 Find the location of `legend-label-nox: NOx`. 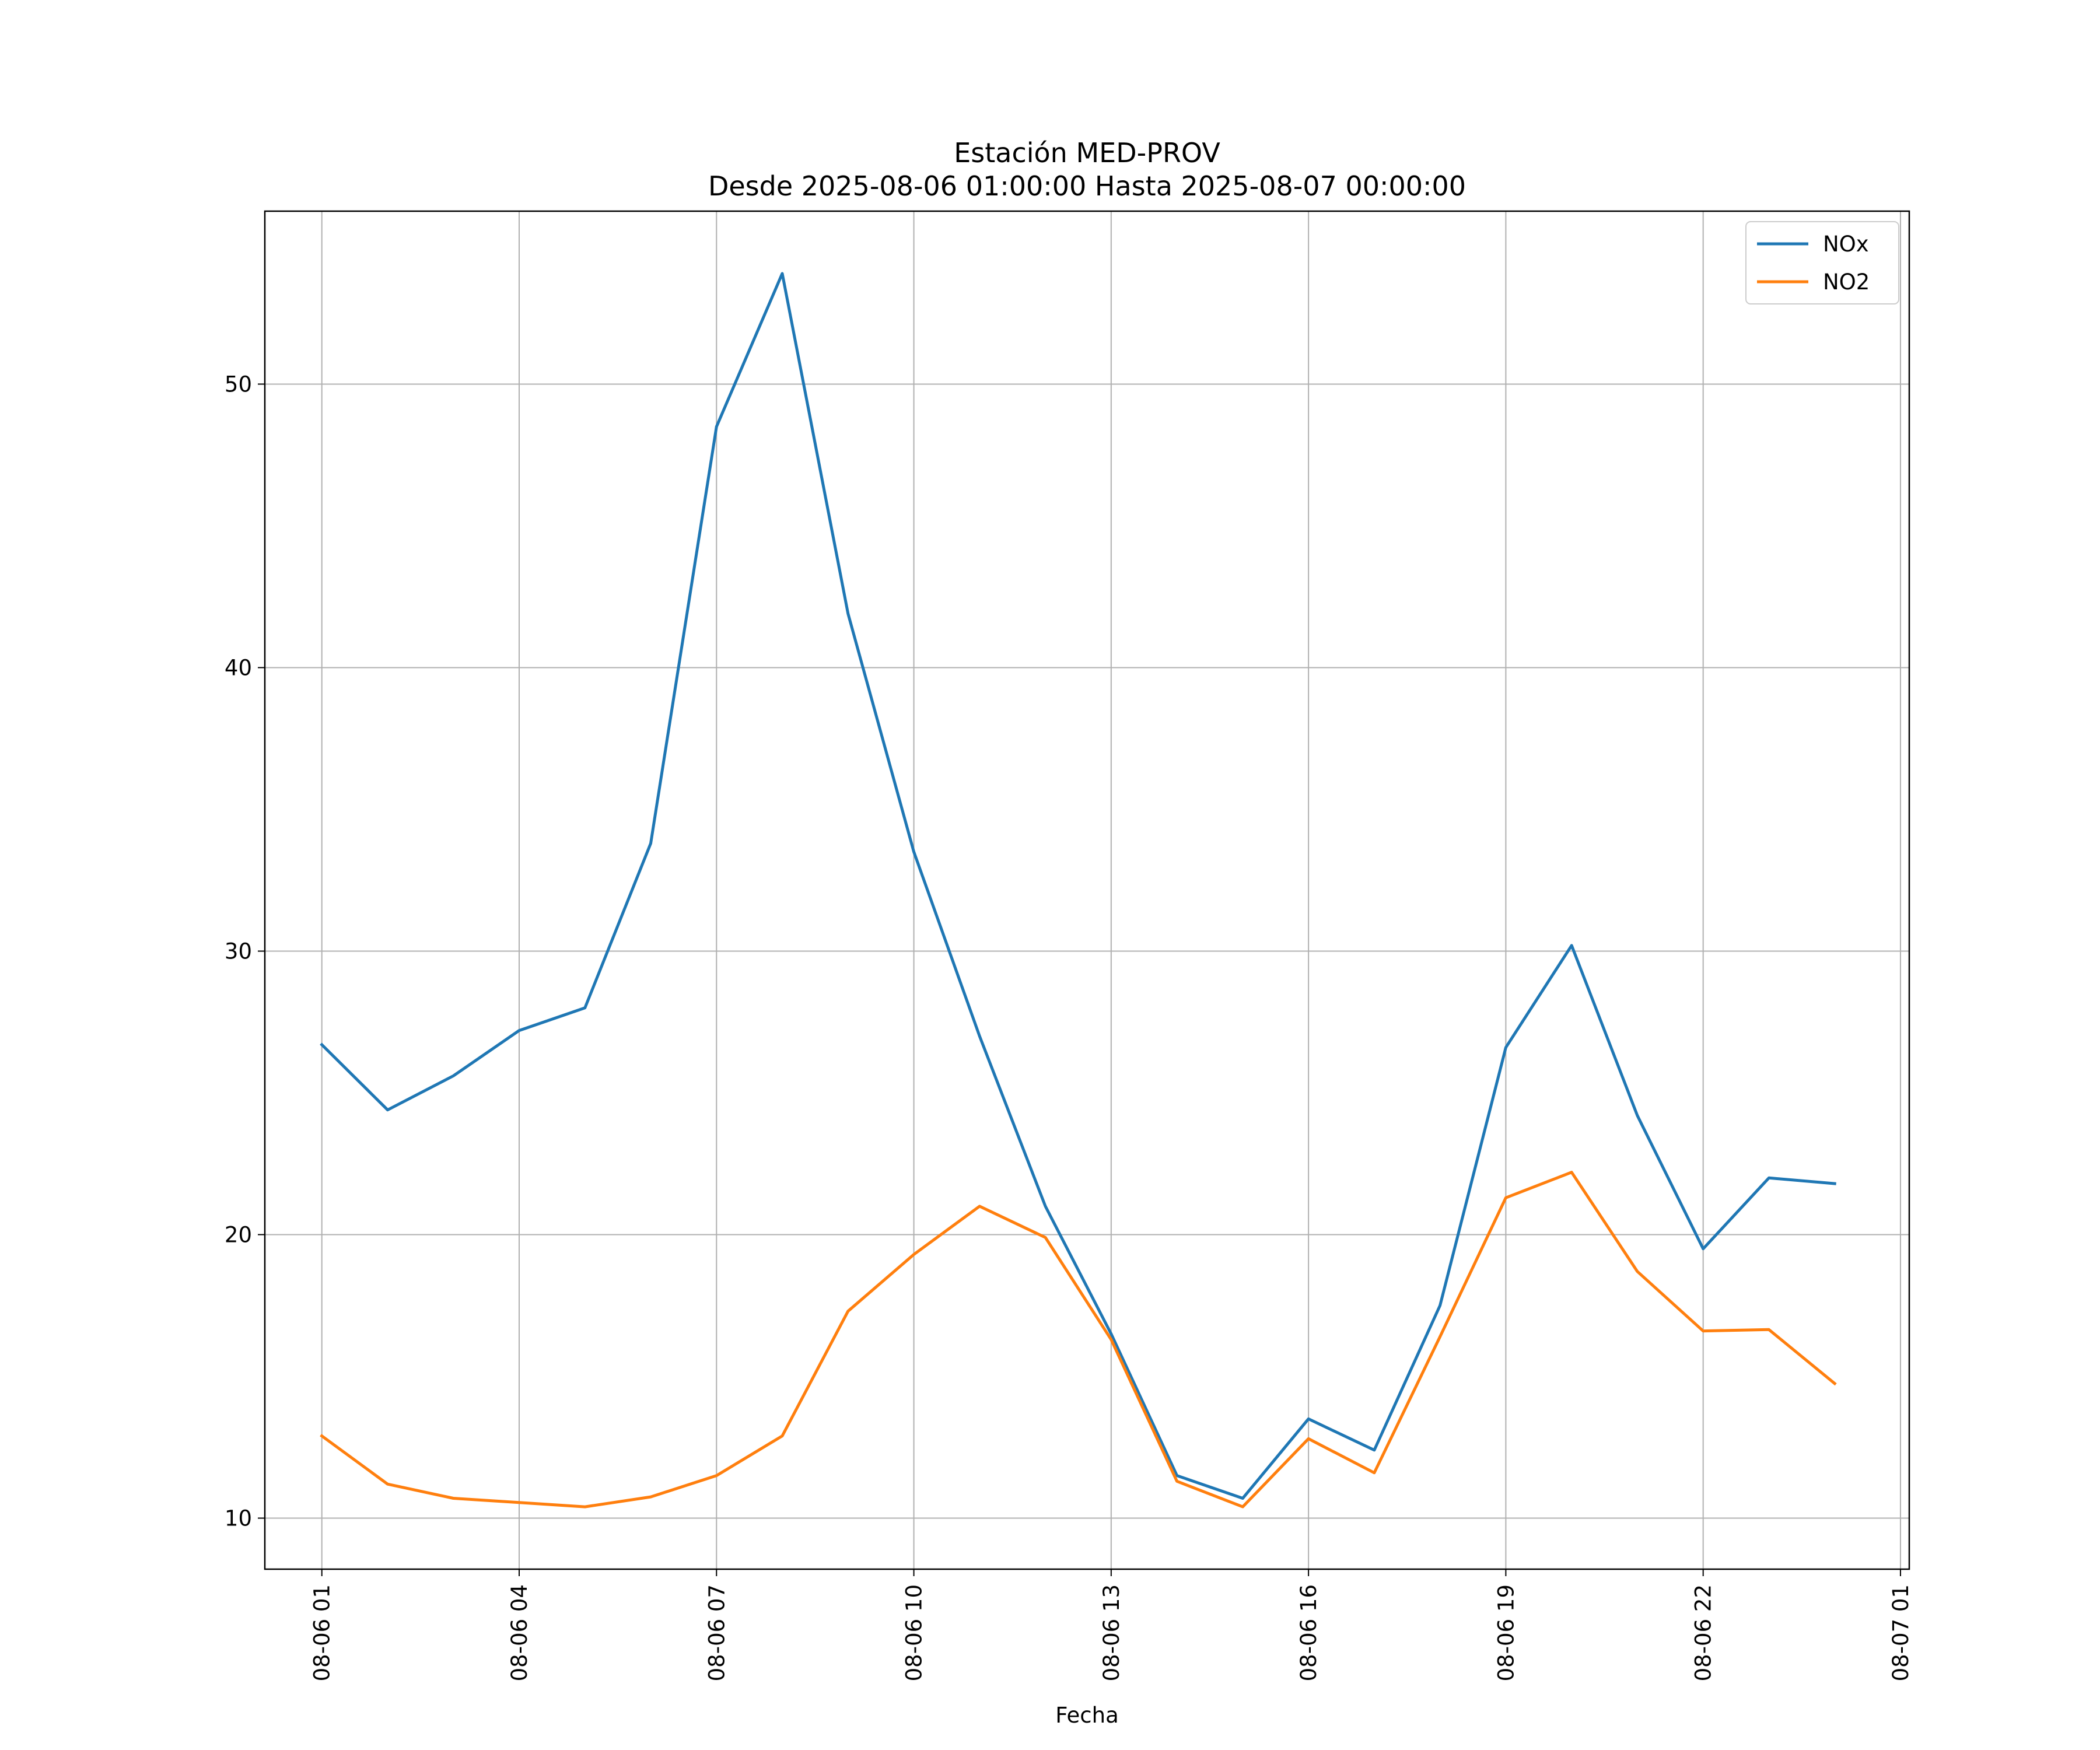

legend-label-nox: NOx is located at coordinates (1846, 244).